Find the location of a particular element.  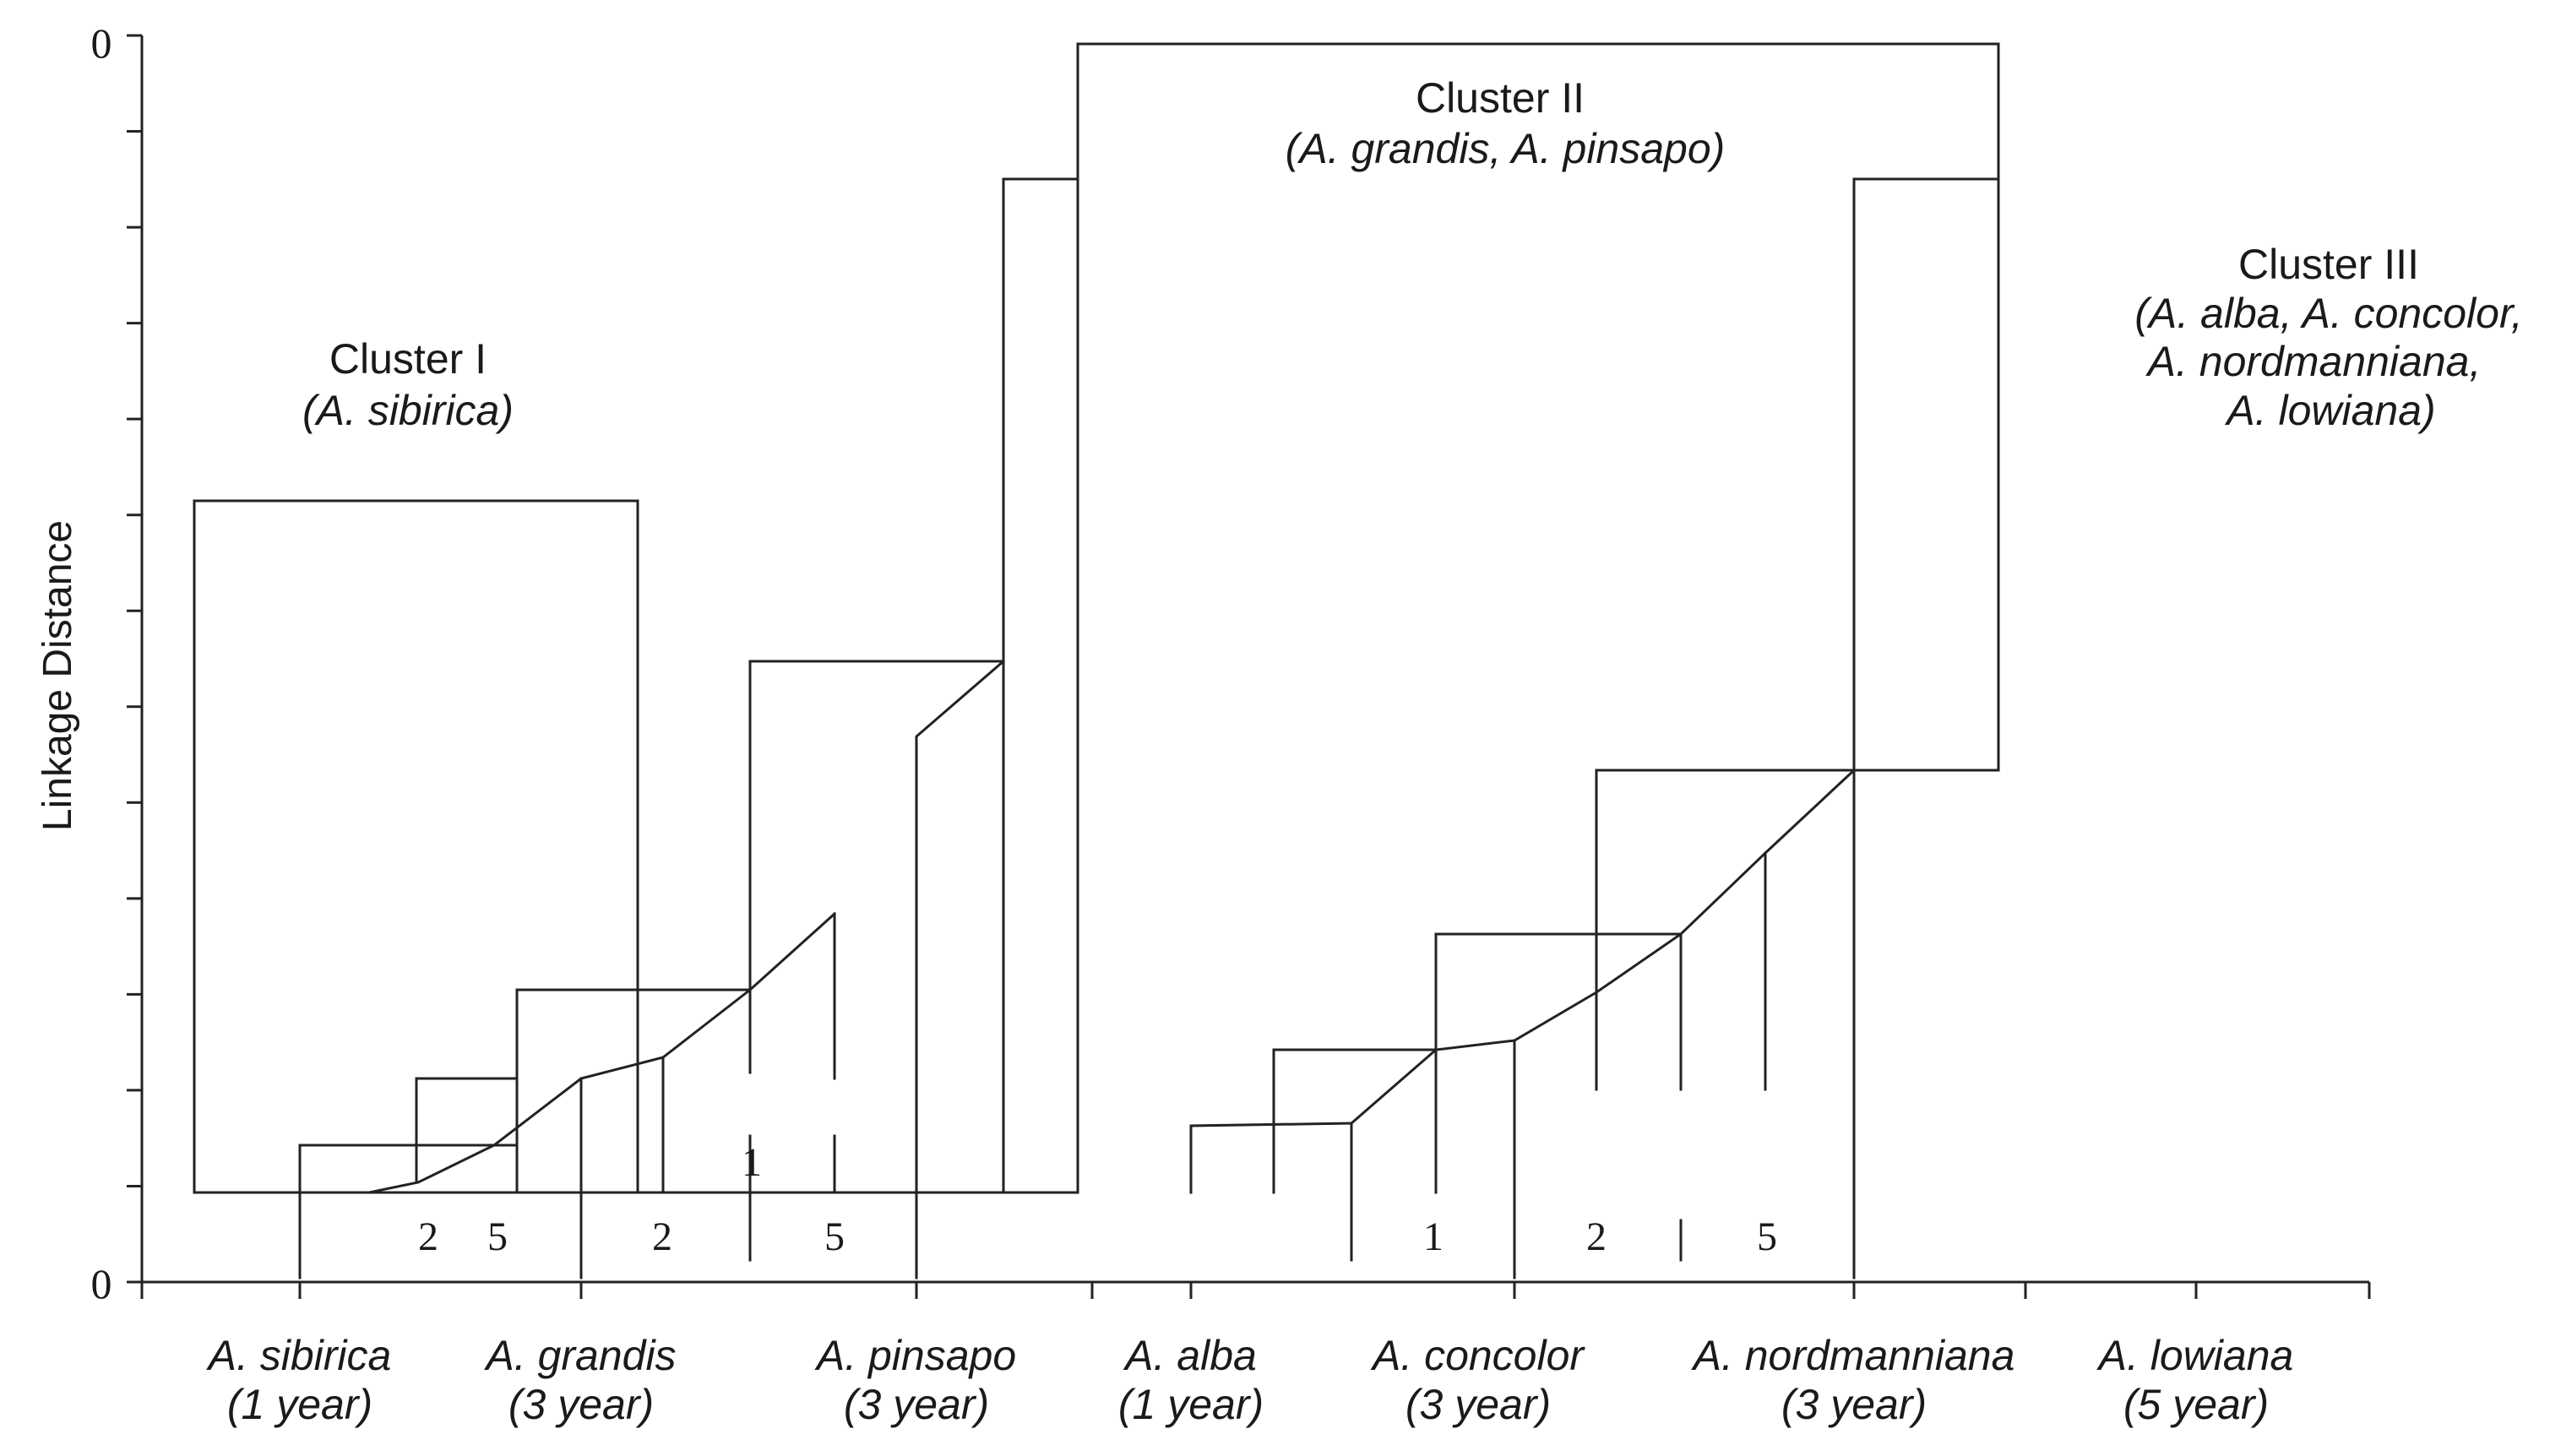

alba-bracket is located at coordinates (1355, 1121).